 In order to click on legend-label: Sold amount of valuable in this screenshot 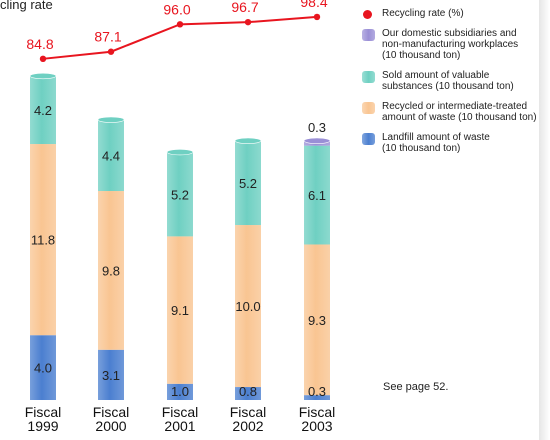, I will do `click(436, 75)`.